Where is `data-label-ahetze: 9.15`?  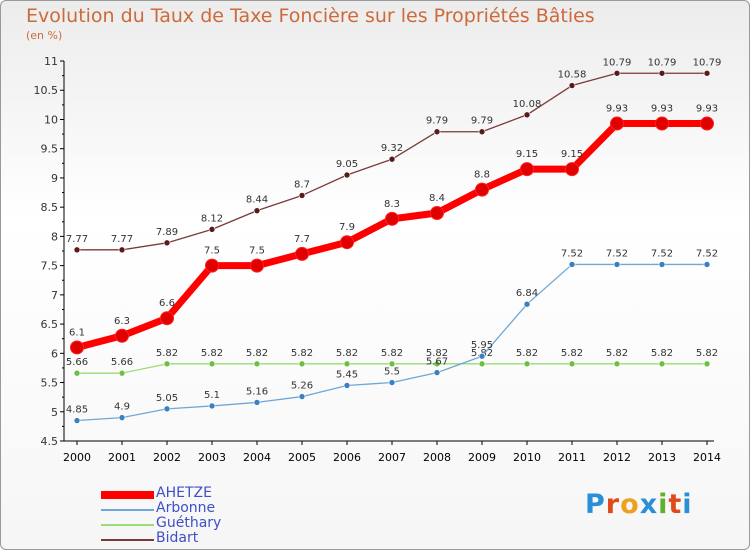
data-label-ahetze: 9.15 is located at coordinates (527, 154).